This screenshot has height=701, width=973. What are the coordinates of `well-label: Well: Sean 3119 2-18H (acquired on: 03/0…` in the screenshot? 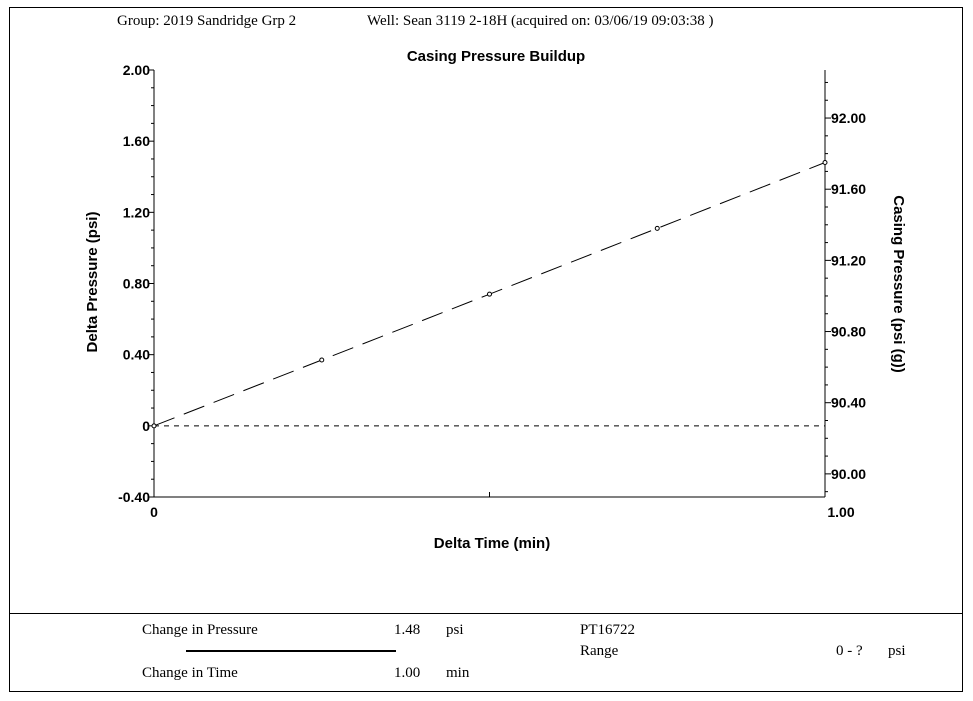 It's located at (540, 21).